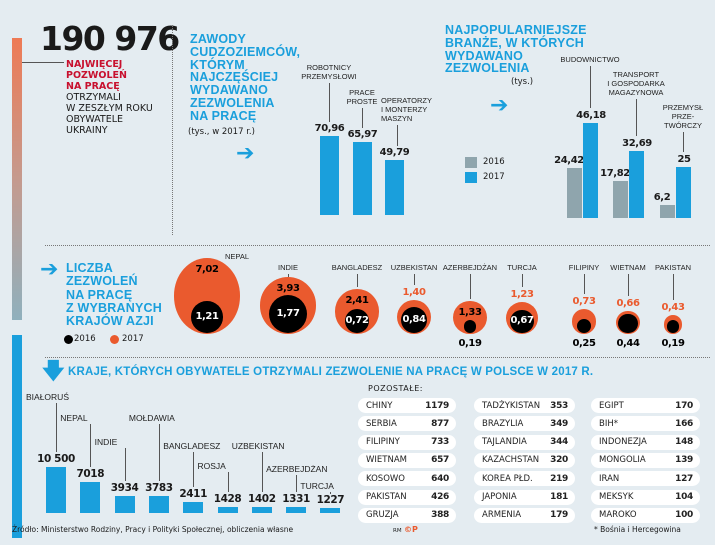  Describe the element at coordinates (591, 115) in the screenshot. I see `bar-value-label: 46,18` at that location.